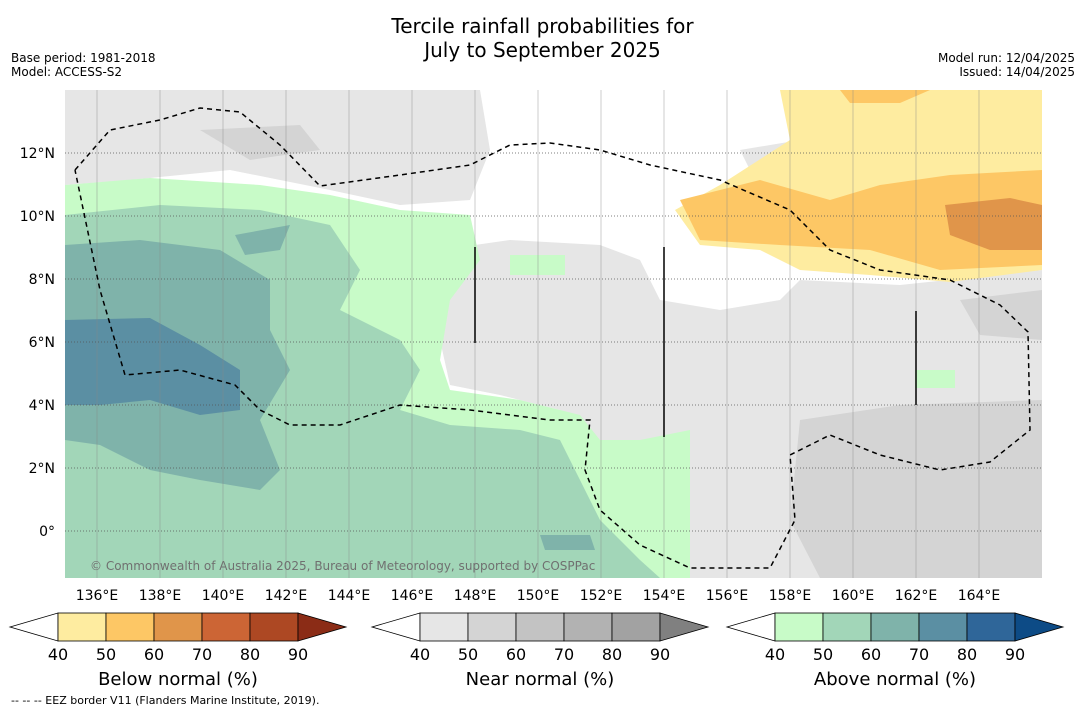  I want to click on lon-label: 162°E, so click(916, 596).